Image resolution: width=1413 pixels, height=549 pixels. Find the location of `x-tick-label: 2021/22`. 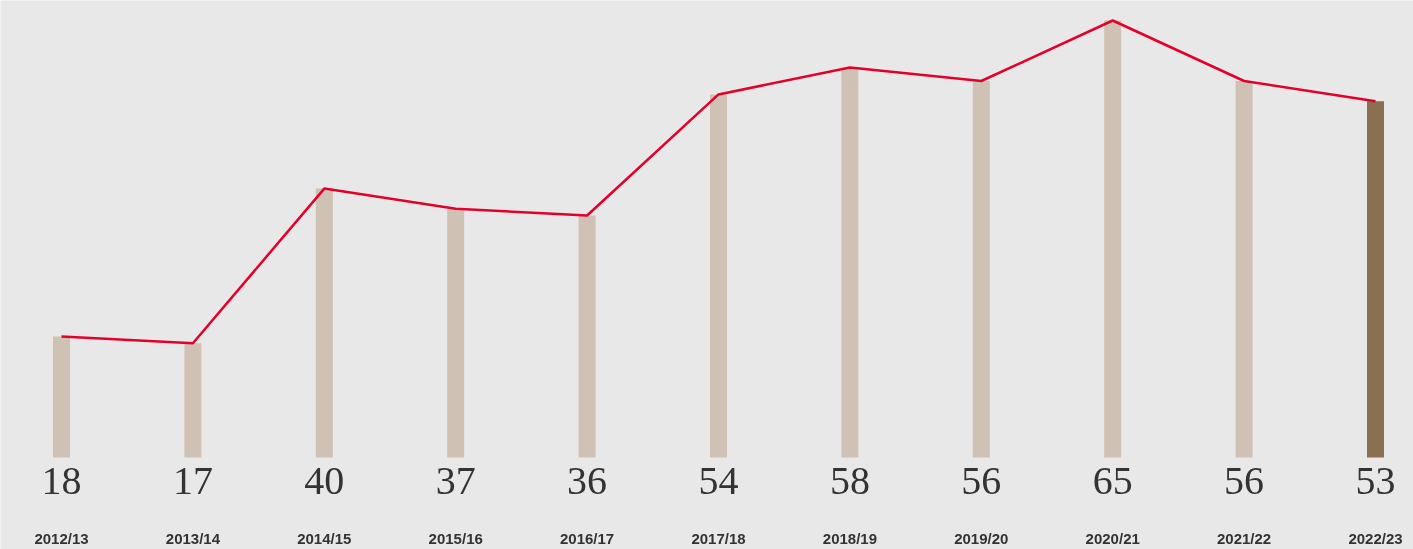

x-tick-label: 2021/22 is located at coordinates (1244, 538).